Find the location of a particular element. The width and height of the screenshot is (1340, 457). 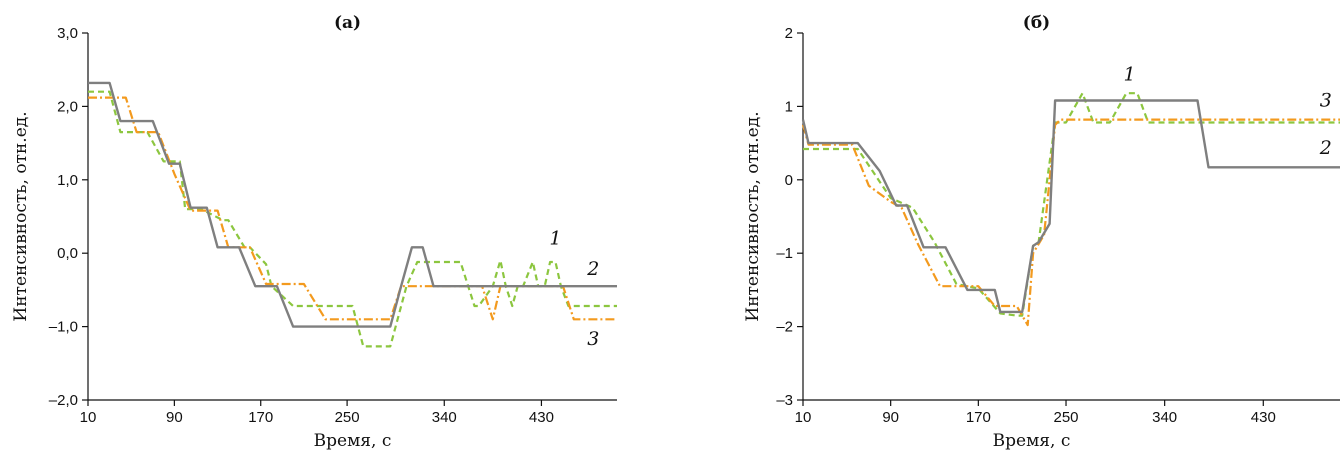

y-tick-label: 0,0 is located at coordinates (67, 253).